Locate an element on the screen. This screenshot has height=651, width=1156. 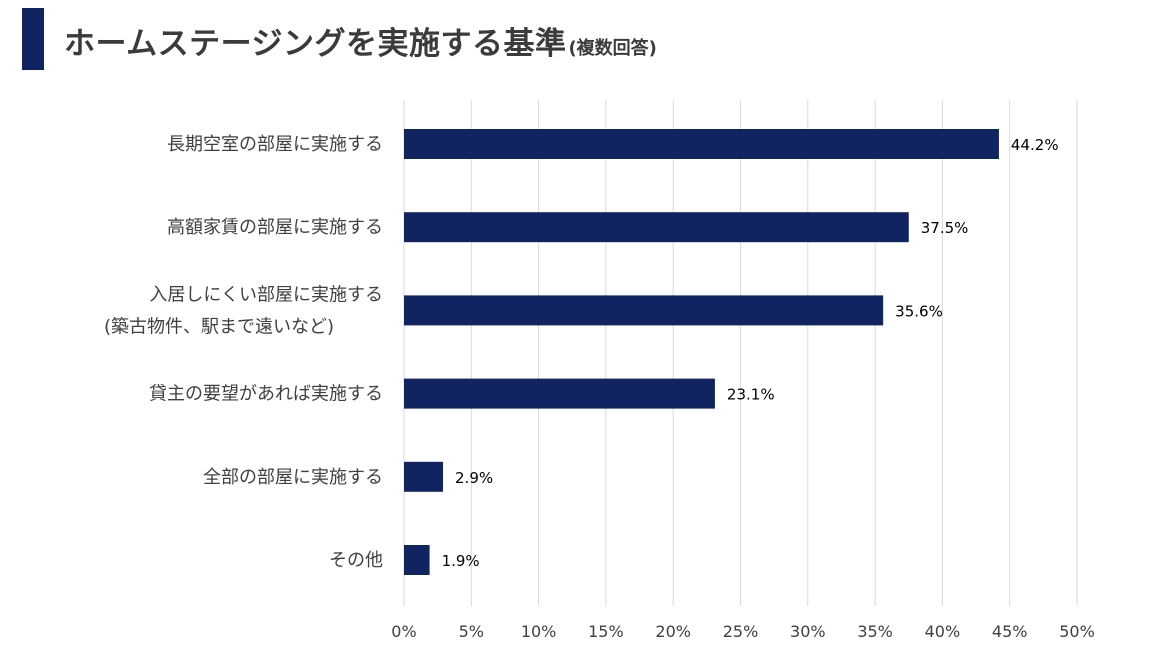
x-tick-label: 20% is located at coordinates (673, 631).